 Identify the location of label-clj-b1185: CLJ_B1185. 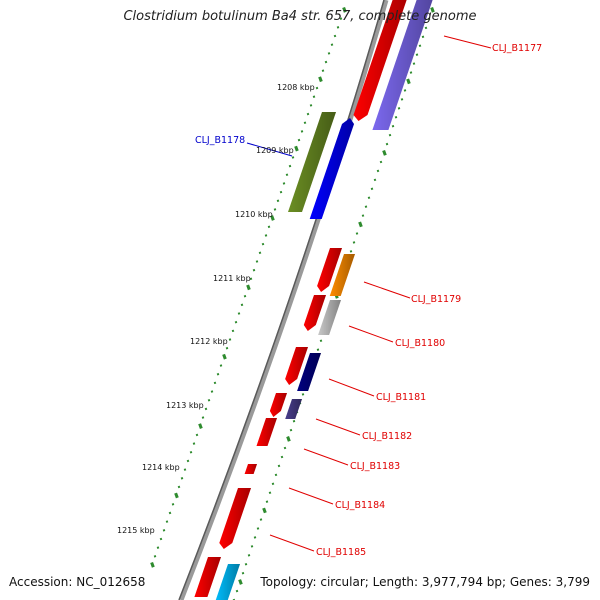
(341, 552).